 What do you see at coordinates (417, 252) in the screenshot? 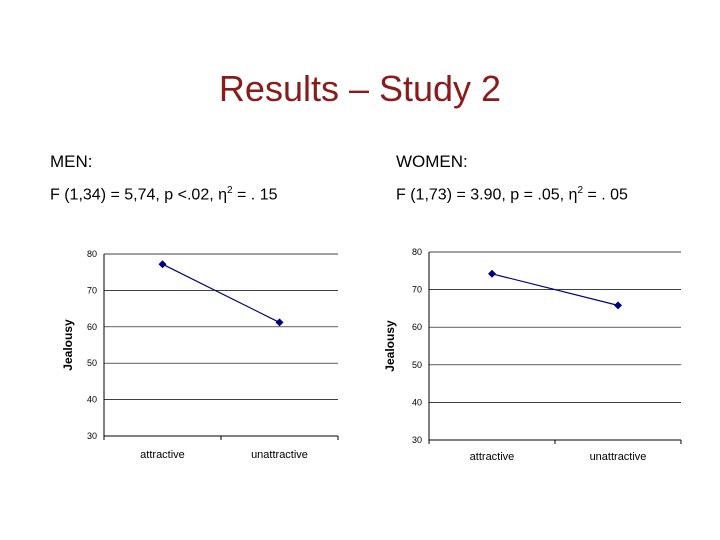
I see `women-ytick-label: 80` at bounding box center [417, 252].